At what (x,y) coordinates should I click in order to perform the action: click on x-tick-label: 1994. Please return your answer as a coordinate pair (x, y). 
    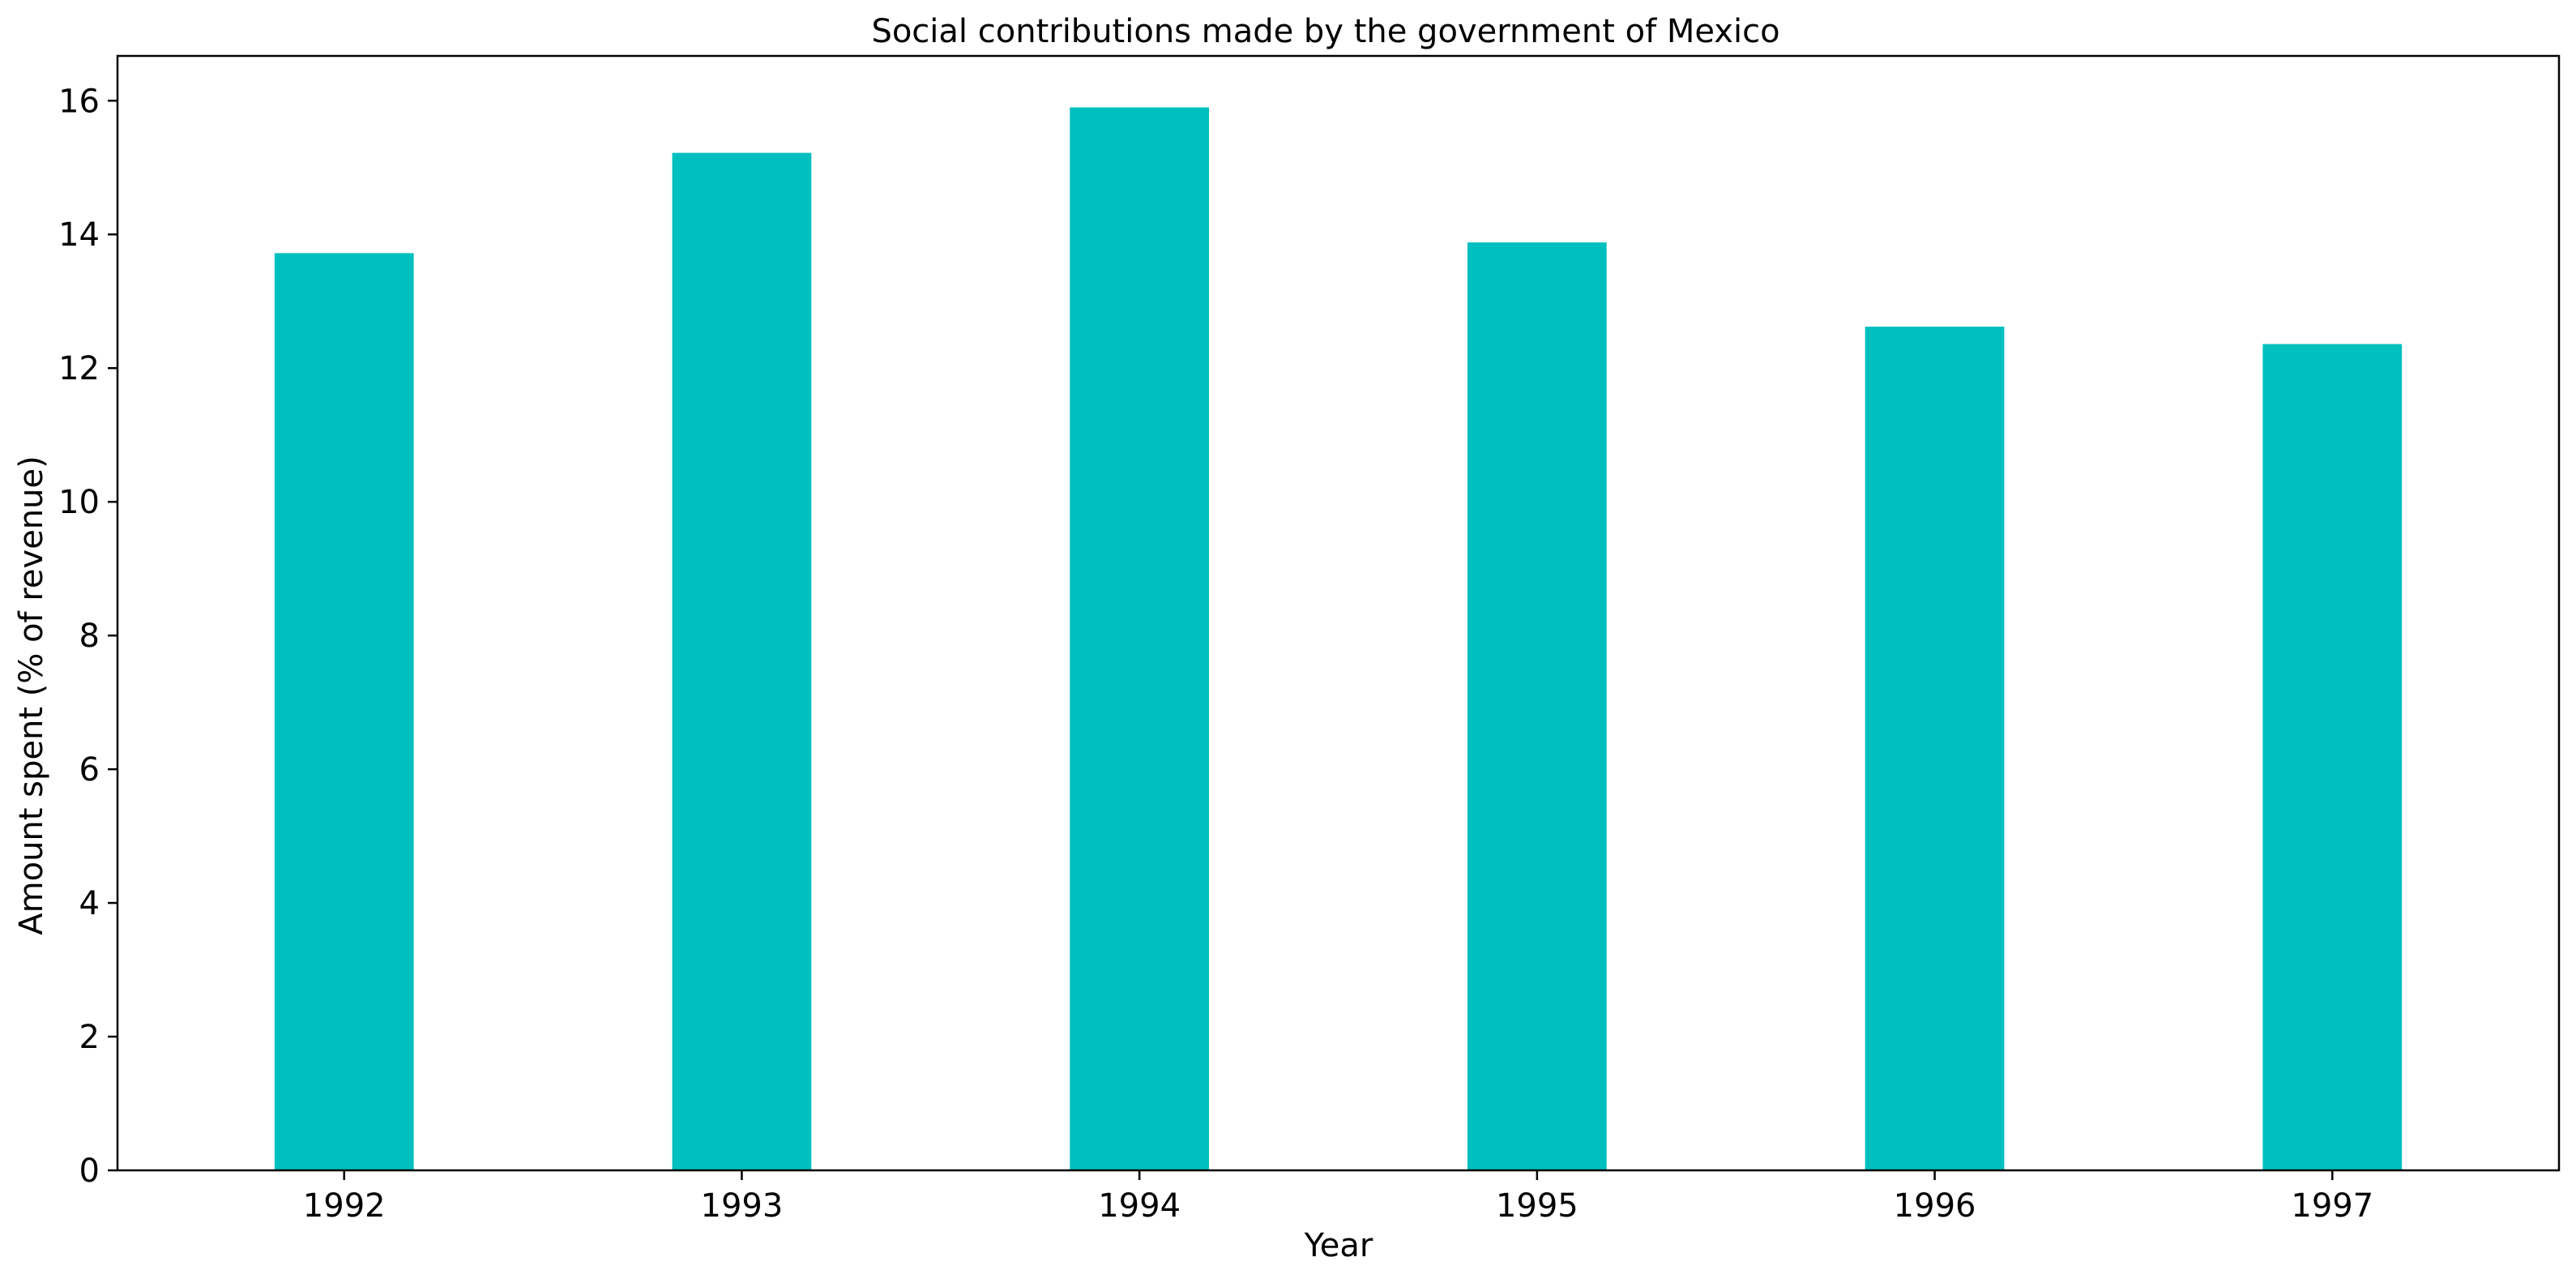
    Looking at the image, I should click on (1139, 1206).